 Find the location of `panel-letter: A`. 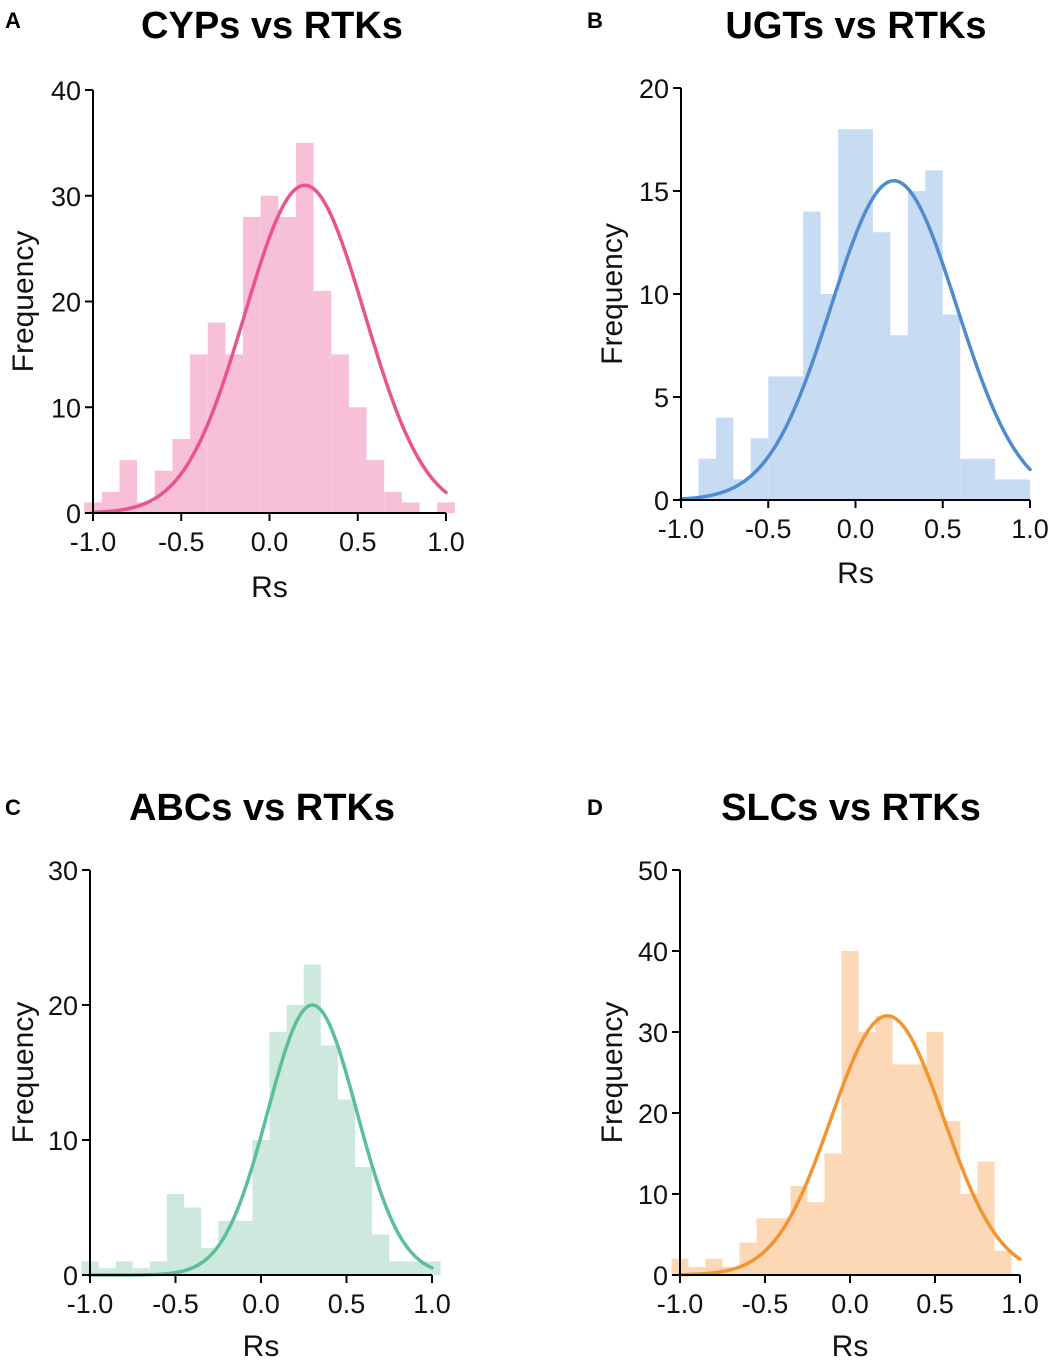

panel-letter: A is located at coordinates (13, 20).